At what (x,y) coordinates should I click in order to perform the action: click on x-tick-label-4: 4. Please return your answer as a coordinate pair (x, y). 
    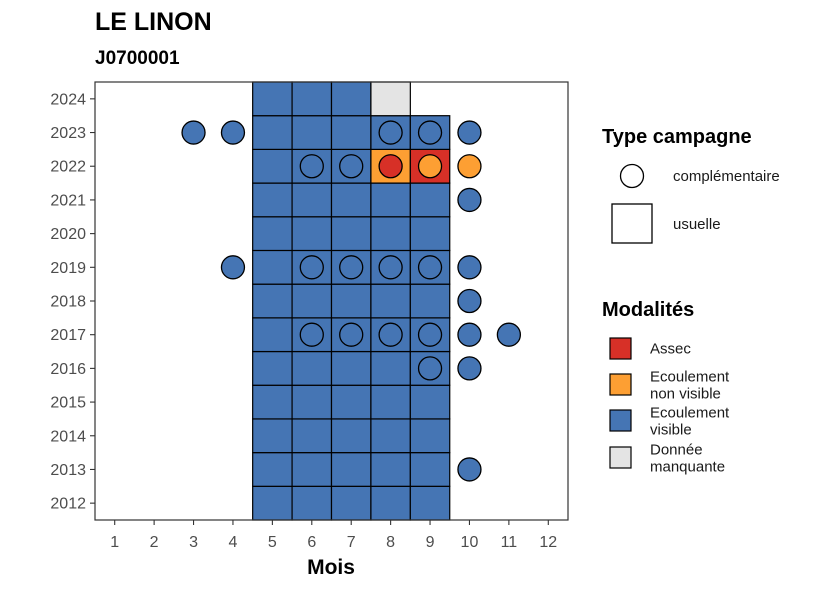
    Looking at the image, I should click on (233, 542).